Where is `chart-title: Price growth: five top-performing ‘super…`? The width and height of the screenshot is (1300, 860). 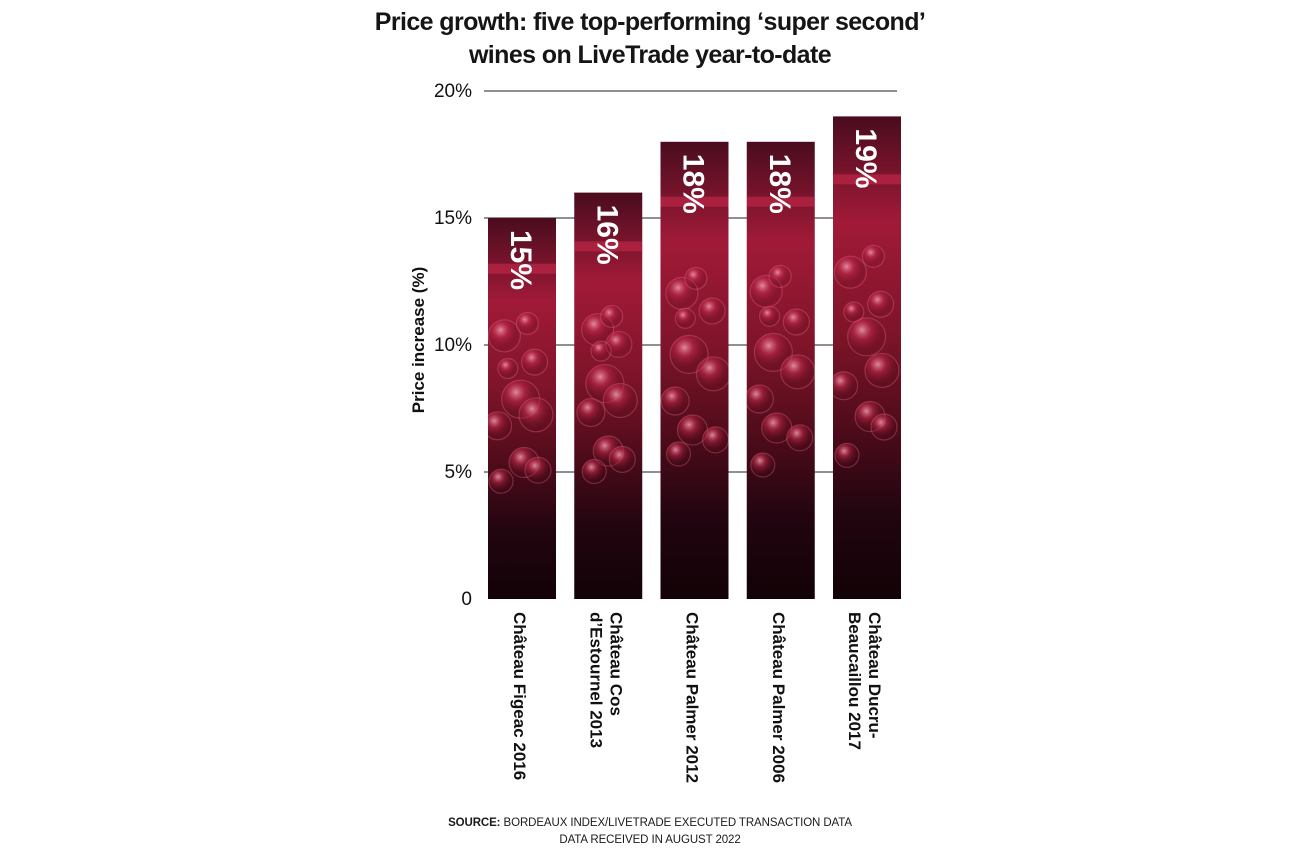 chart-title: Price growth: five top-performing ‘super… is located at coordinates (650, 39).